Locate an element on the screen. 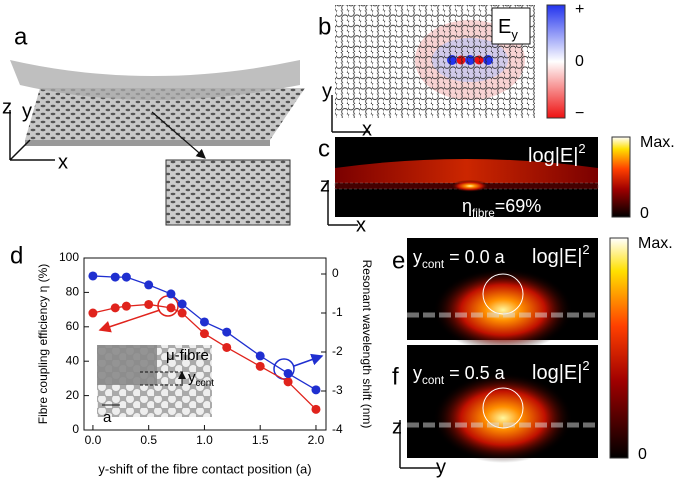  y2-axis-label: Resonant wavelength shift (nm) is located at coordinates (367, 344).